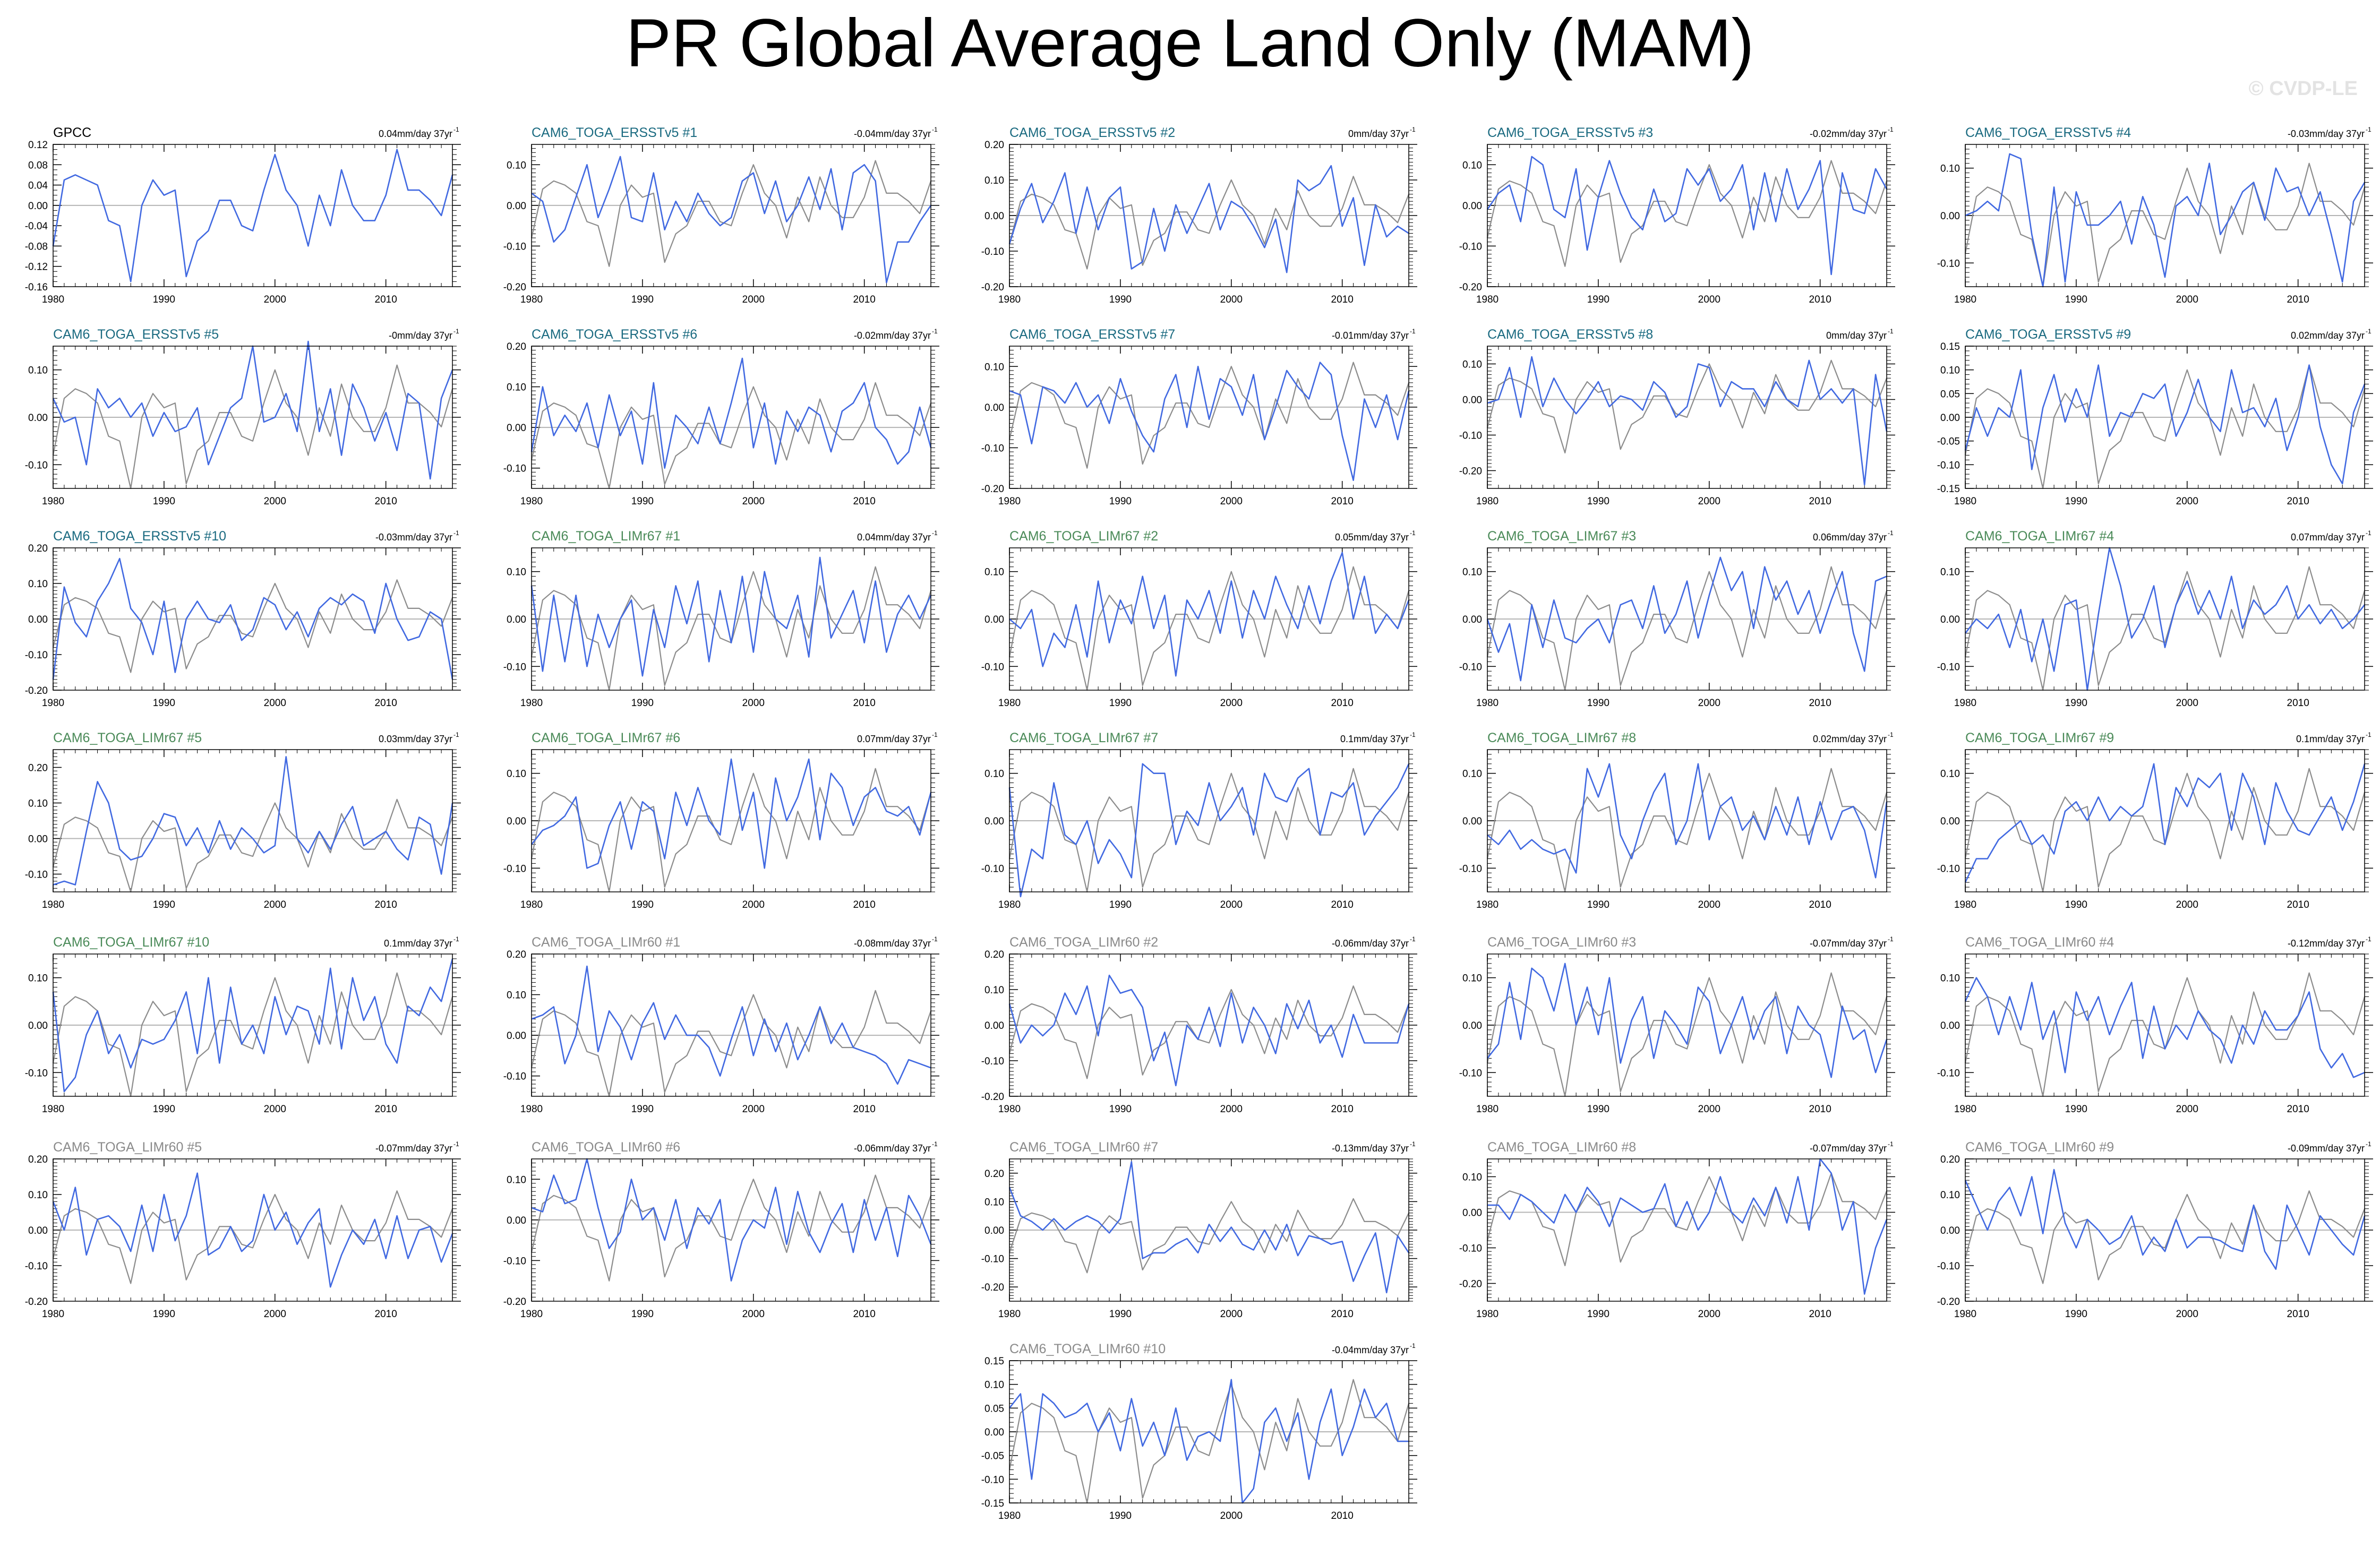  Describe the element at coordinates (38, 187) in the screenshot. I see `y-tick-label: 0.04` at that location.